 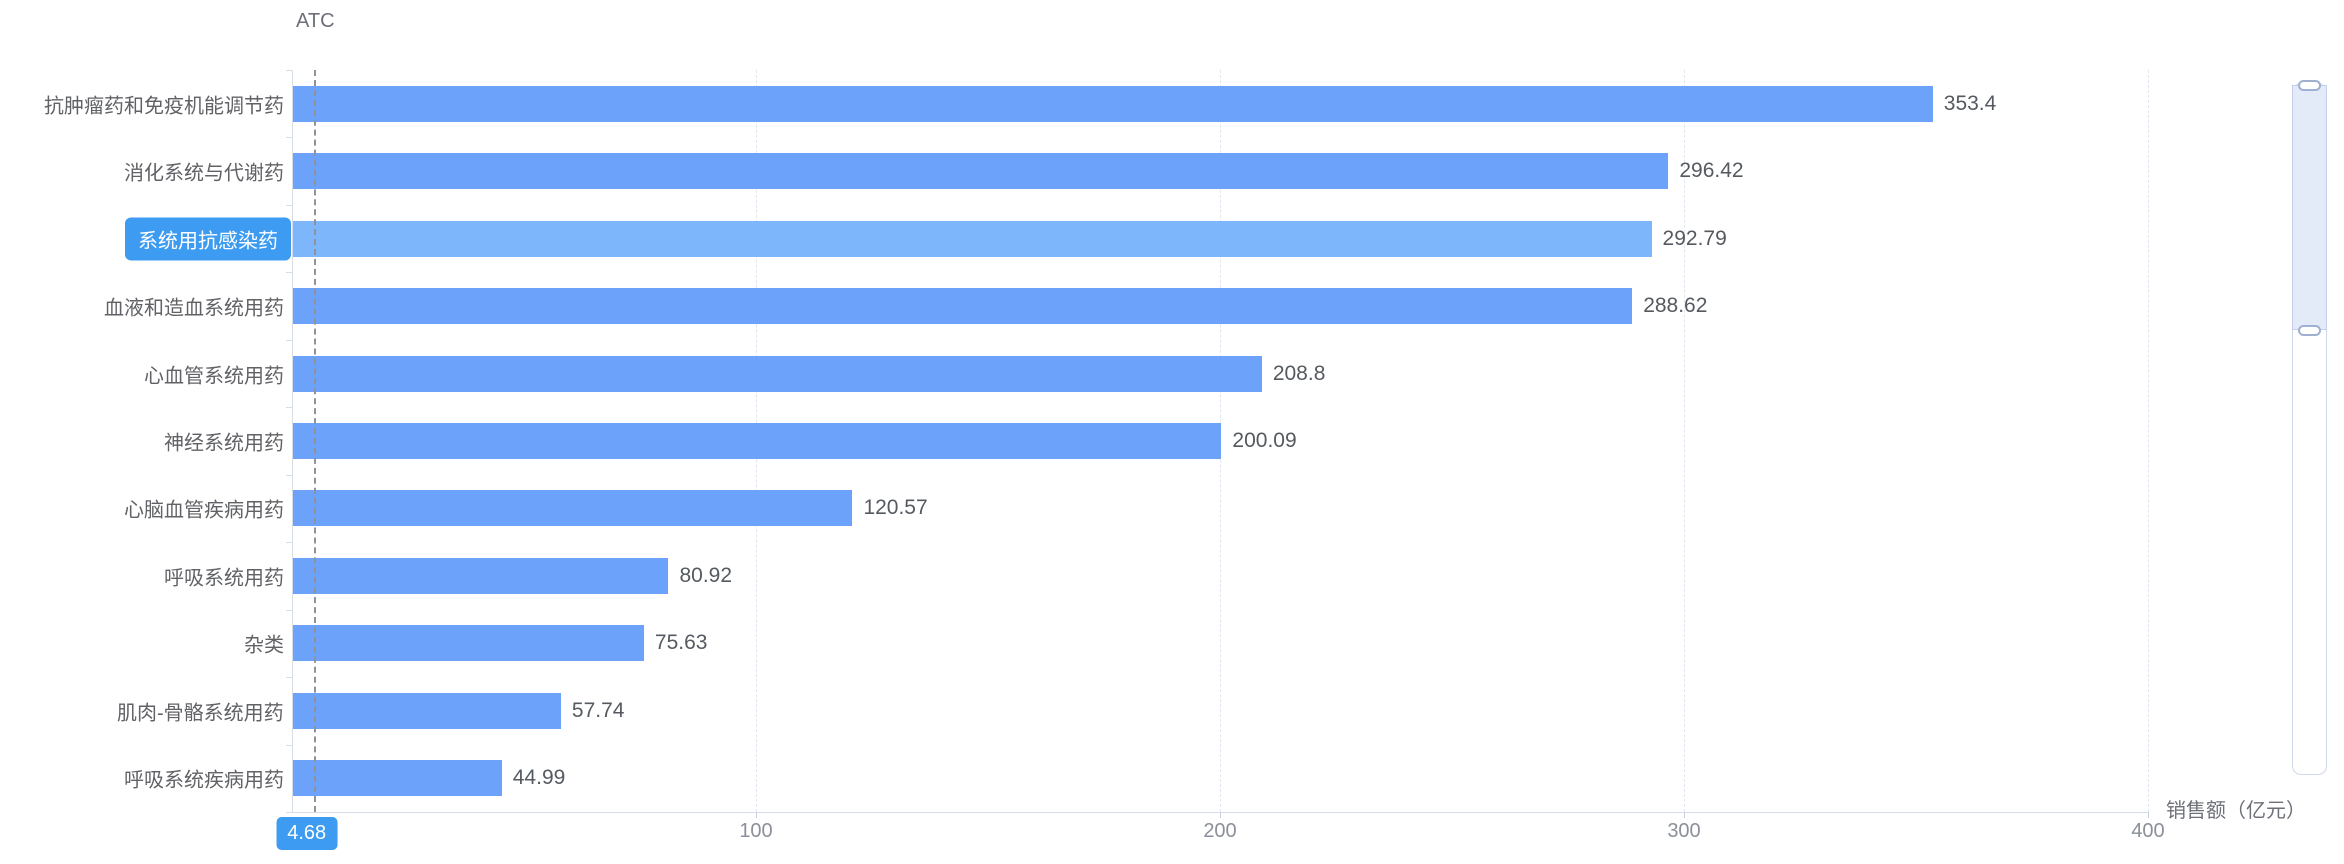 I want to click on axis-pointer-value-label: 4.68, so click(x=307, y=833).